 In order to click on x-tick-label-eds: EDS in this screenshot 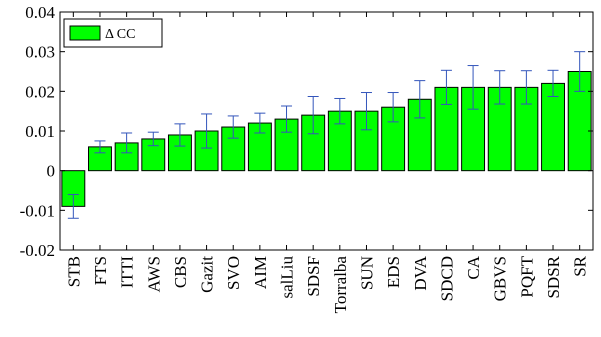, I will do `click(393, 272)`.